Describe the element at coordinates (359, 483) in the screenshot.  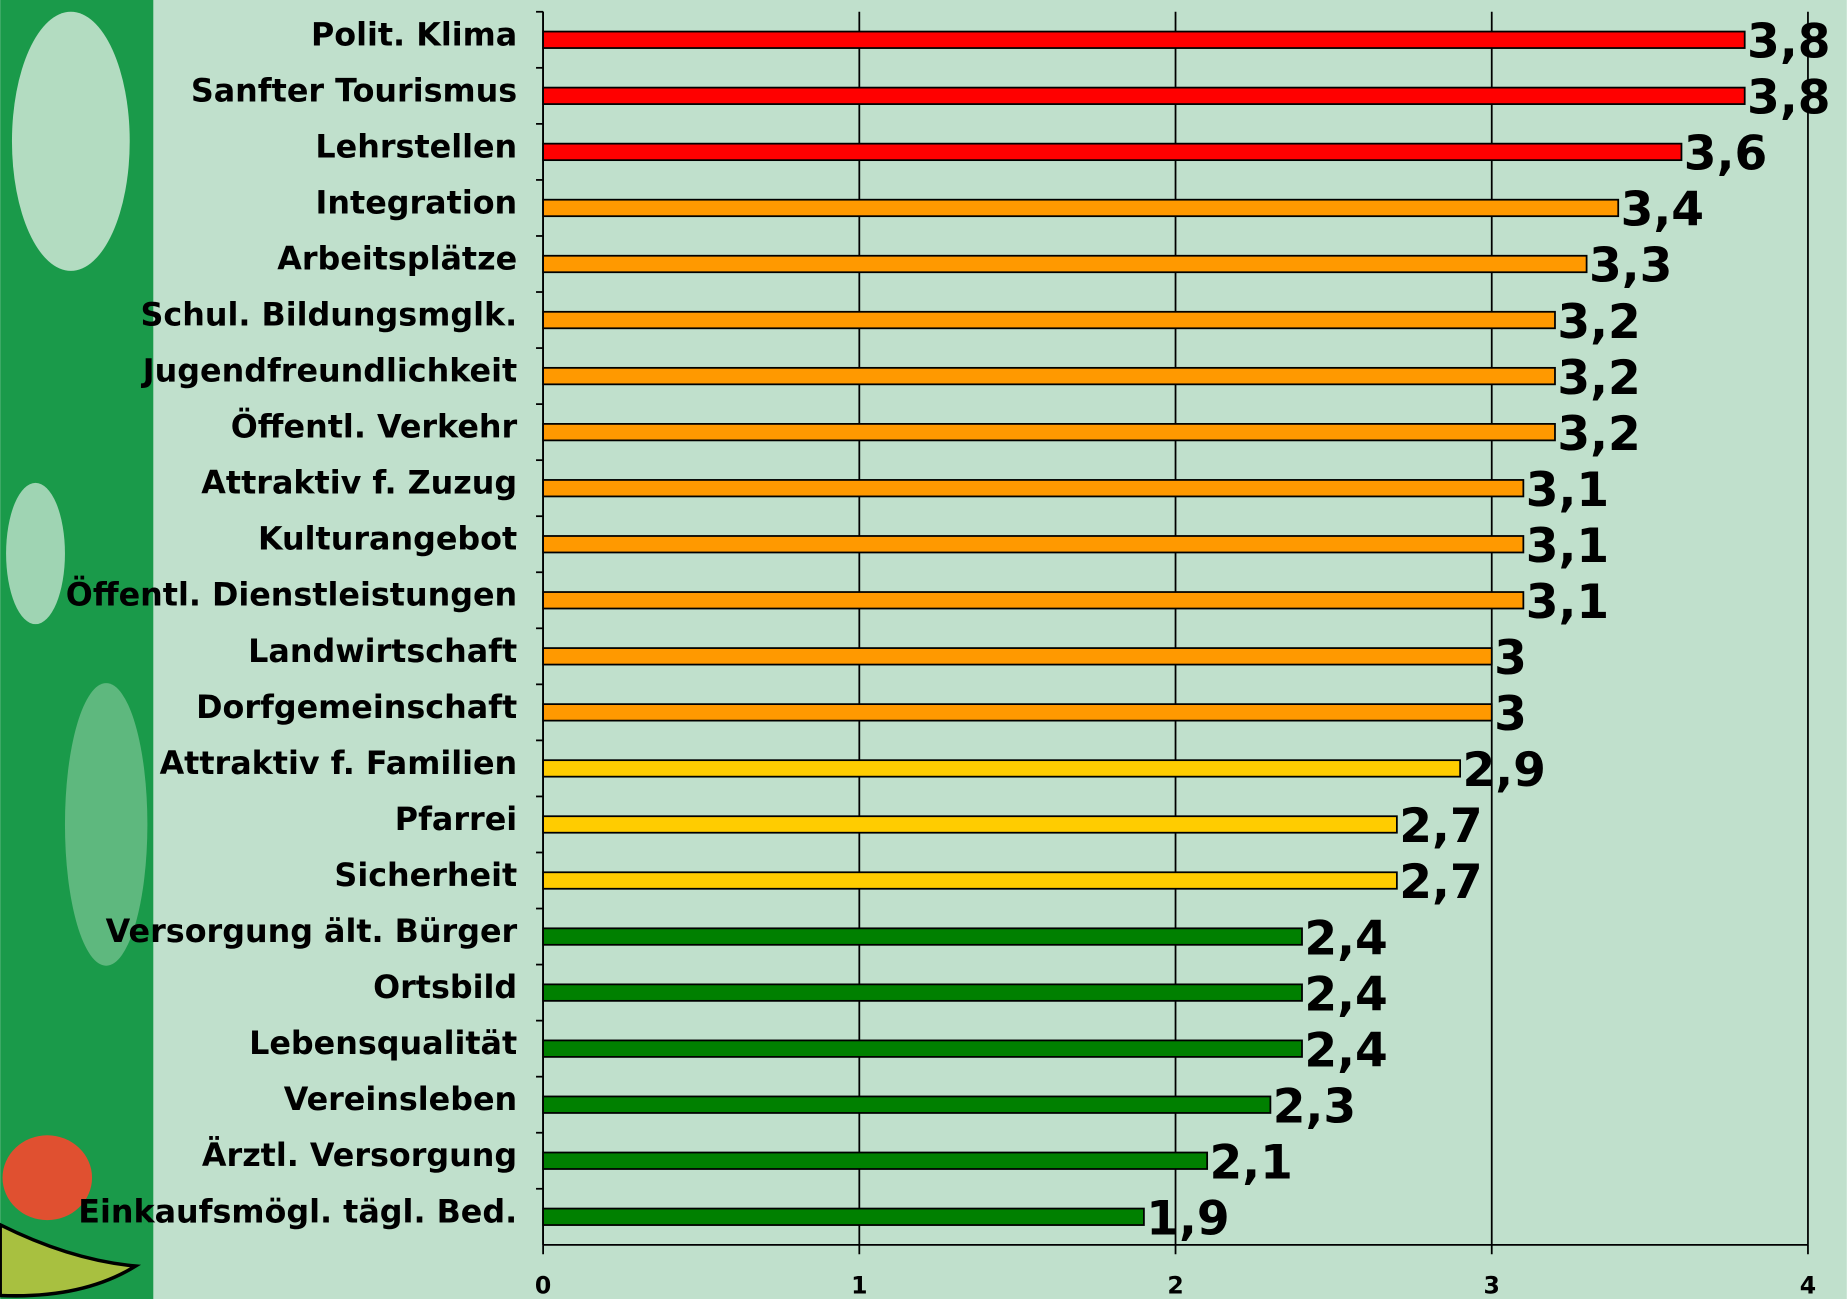
I see `y-tick-label: Attraktiv f. Zuzug` at that location.